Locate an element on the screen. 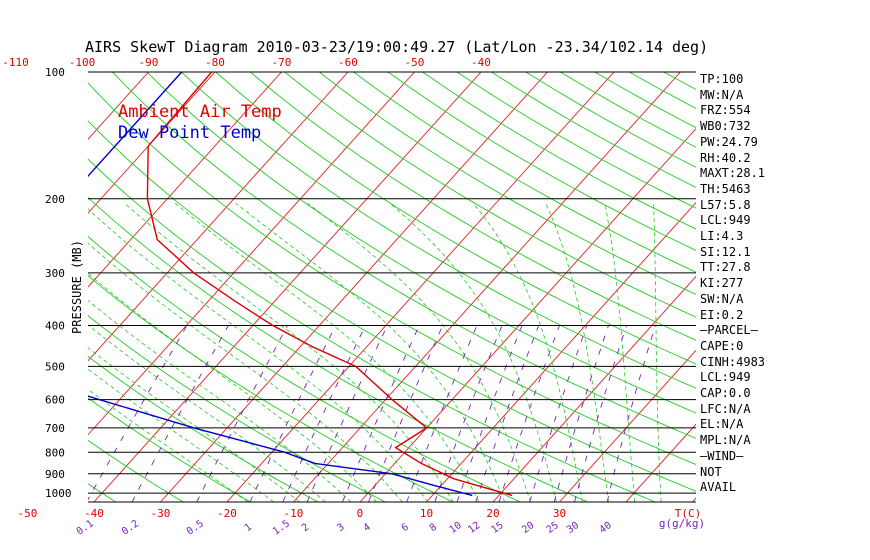  index-item: L57:5.8 is located at coordinates (725, 204).